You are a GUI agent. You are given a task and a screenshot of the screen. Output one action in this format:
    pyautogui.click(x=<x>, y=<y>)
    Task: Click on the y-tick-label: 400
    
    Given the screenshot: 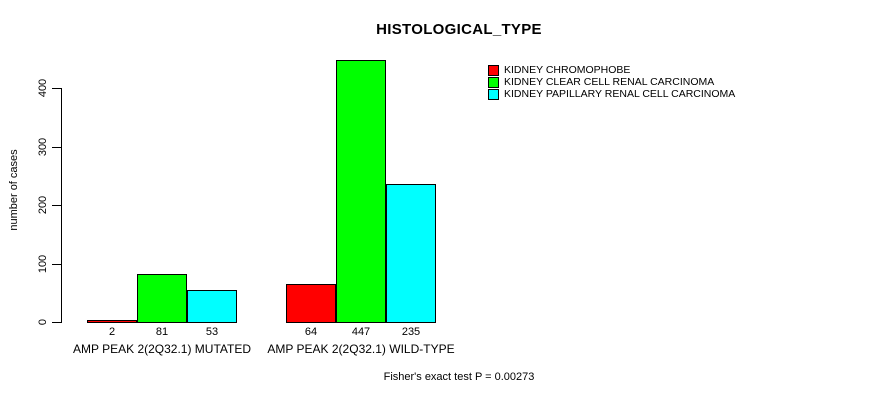 What is the action you would take?
    pyautogui.click(x=43, y=88)
    